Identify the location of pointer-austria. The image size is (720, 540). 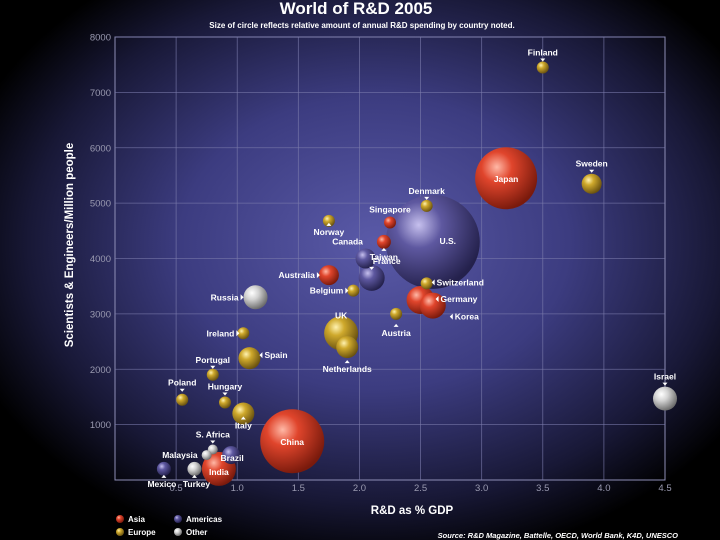
(396, 325).